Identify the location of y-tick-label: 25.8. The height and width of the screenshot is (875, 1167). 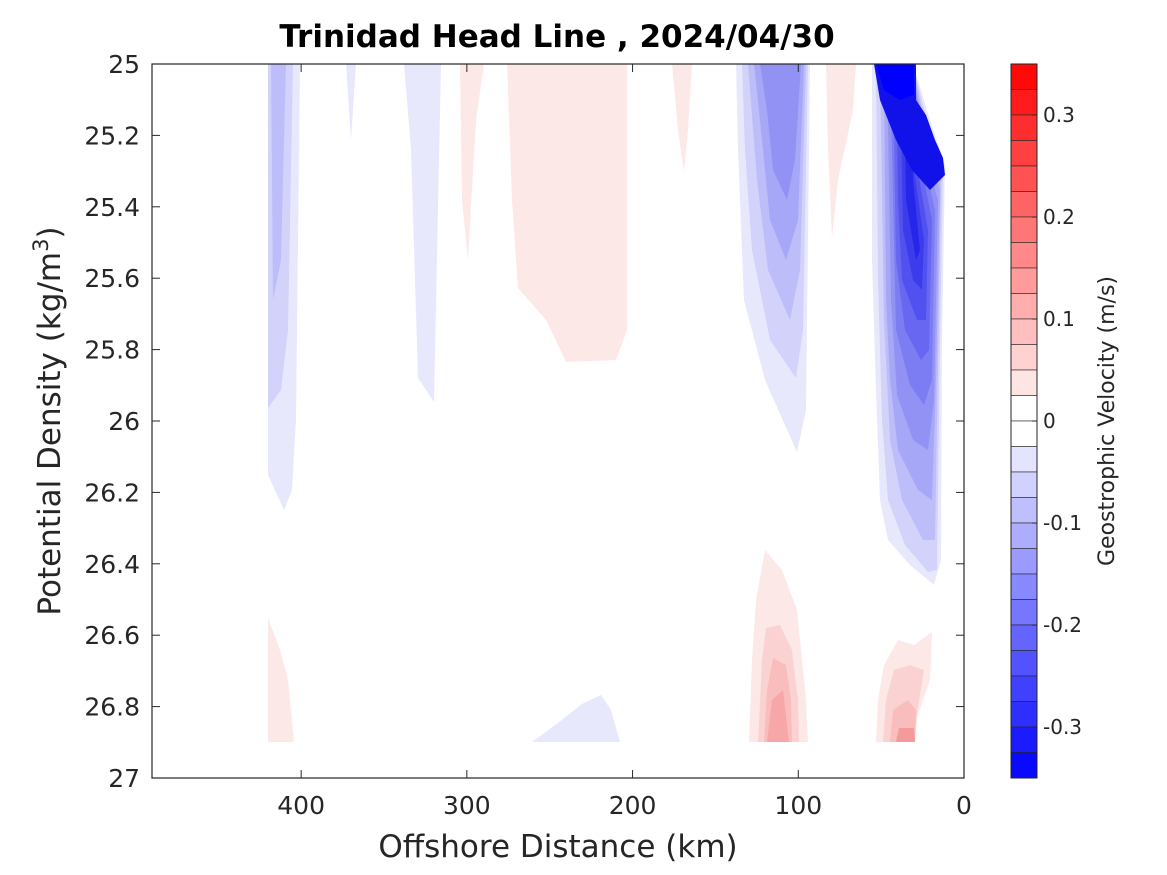
(112, 350).